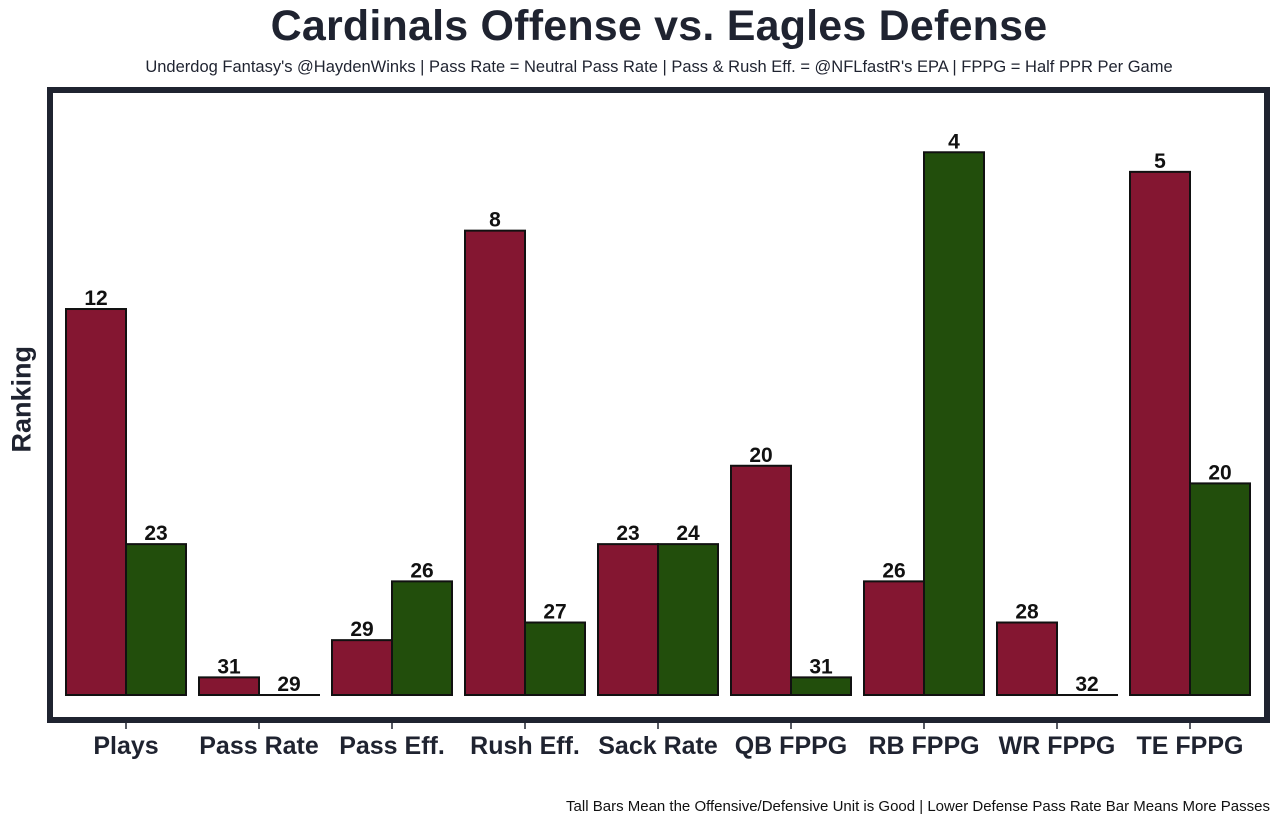  What do you see at coordinates (229, 666) in the screenshot?
I see `offense-rank-label-pass-rate: 31` at bounding box center [229, 666].